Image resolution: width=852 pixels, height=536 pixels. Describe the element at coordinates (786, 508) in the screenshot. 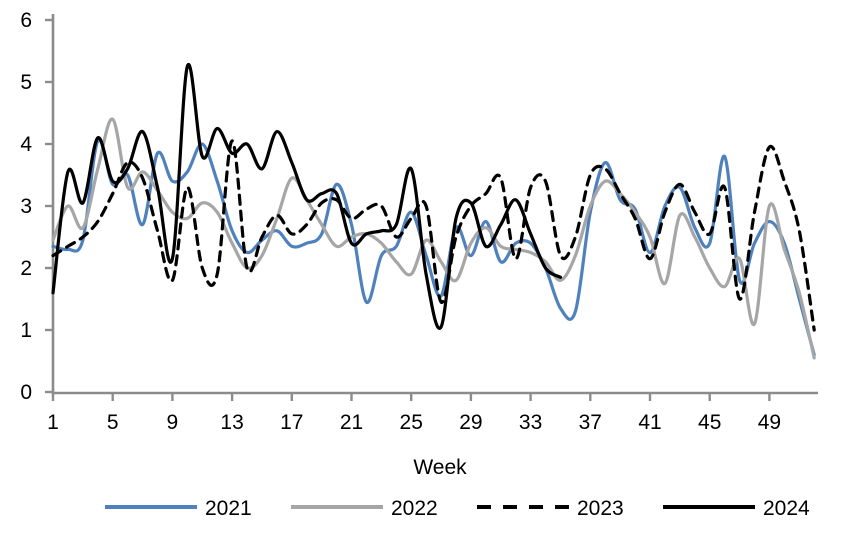

I see `legend-label: 2024` at that location.